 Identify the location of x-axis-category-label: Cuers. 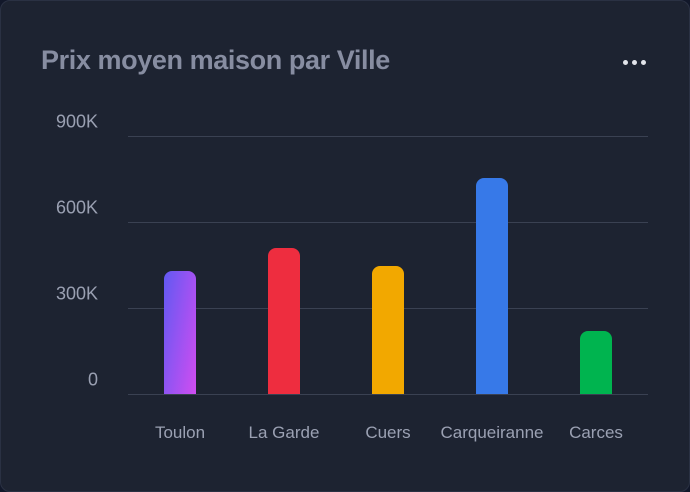
(388, 432).